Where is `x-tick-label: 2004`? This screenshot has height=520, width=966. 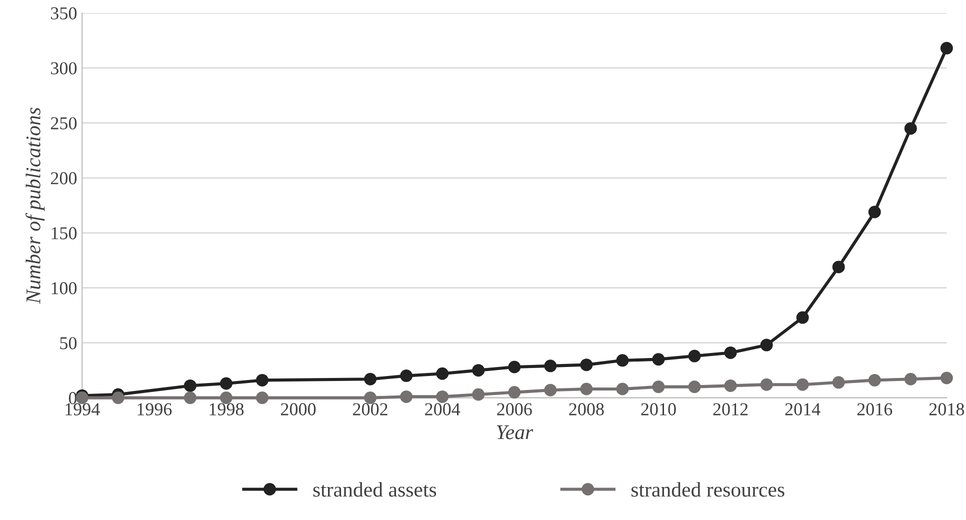
x-tick-label: 2004 is located at coordinates (442, 409).